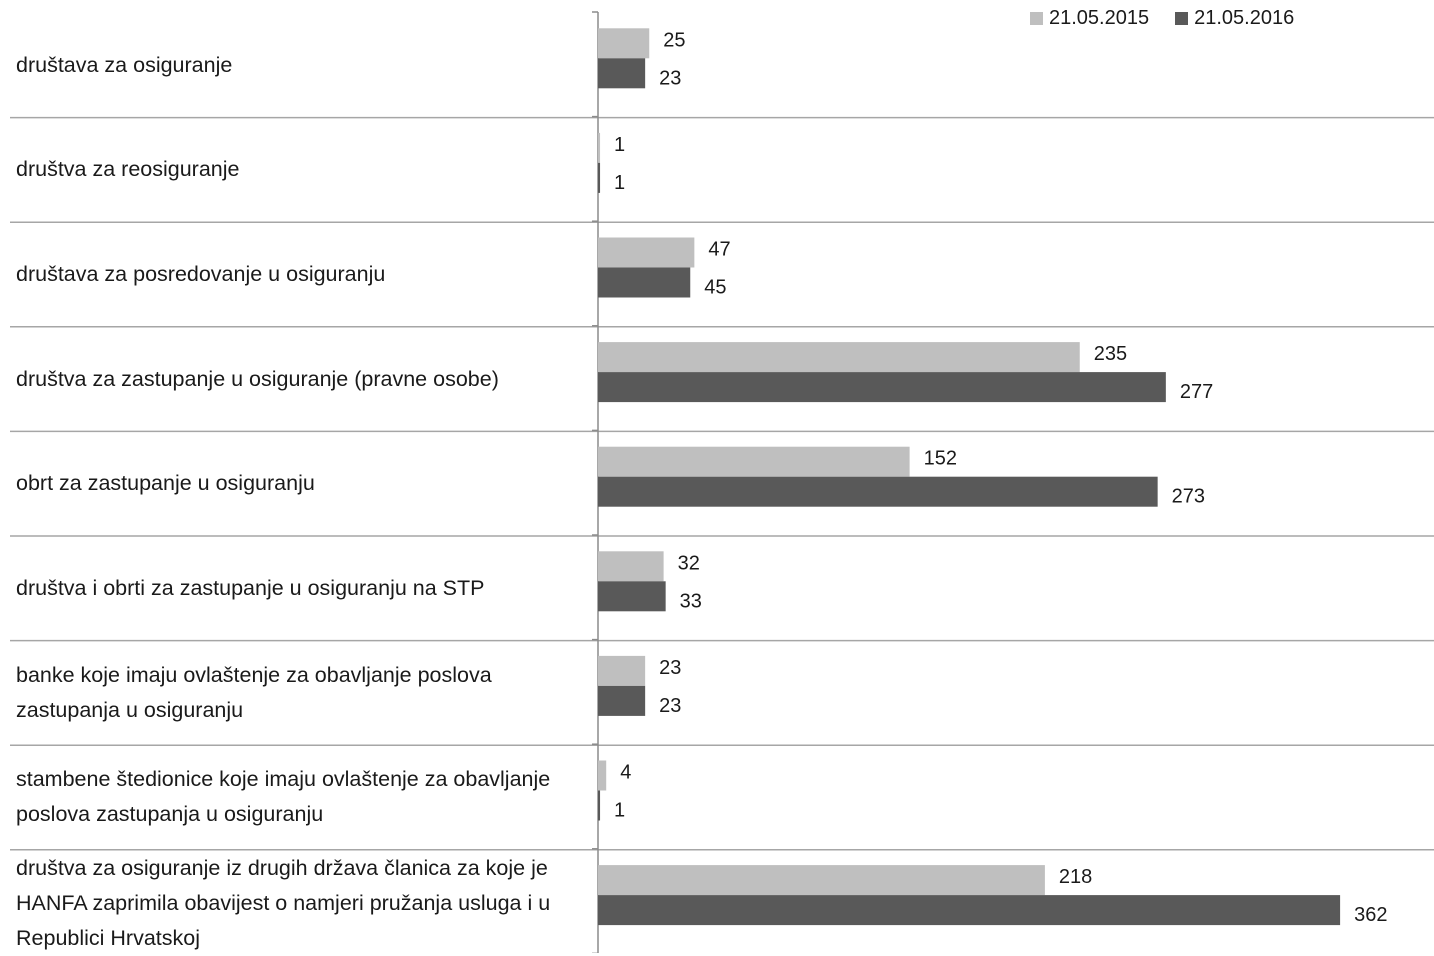  I want to click on data-label: 277, so click(1196, 392).